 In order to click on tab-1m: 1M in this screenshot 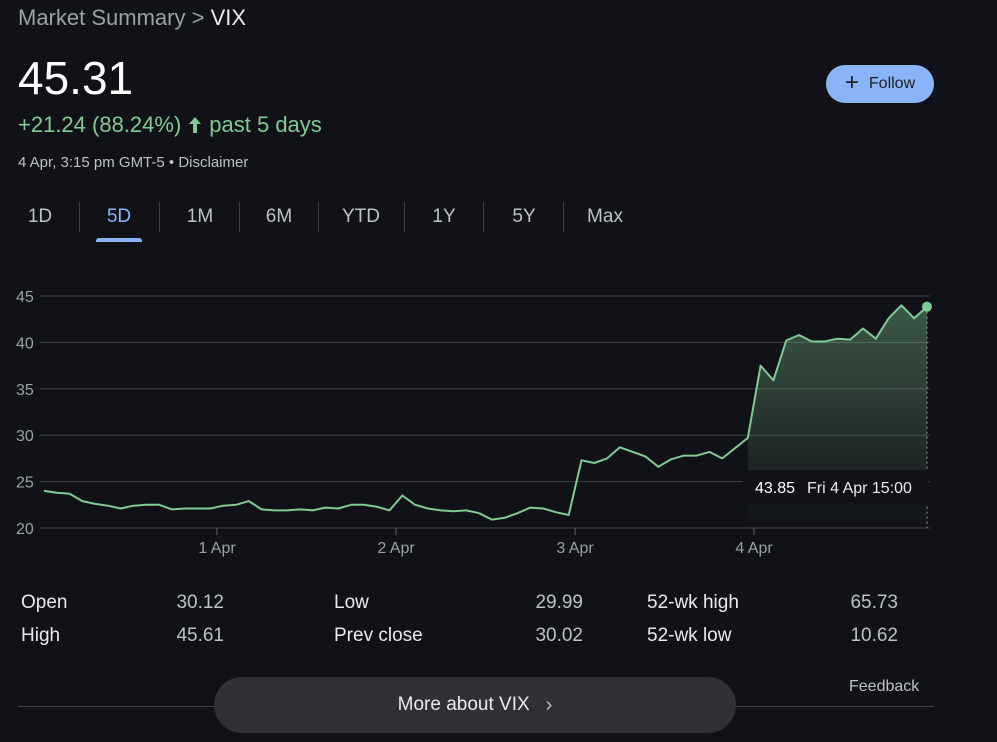, I will do `click(200, 216)`.